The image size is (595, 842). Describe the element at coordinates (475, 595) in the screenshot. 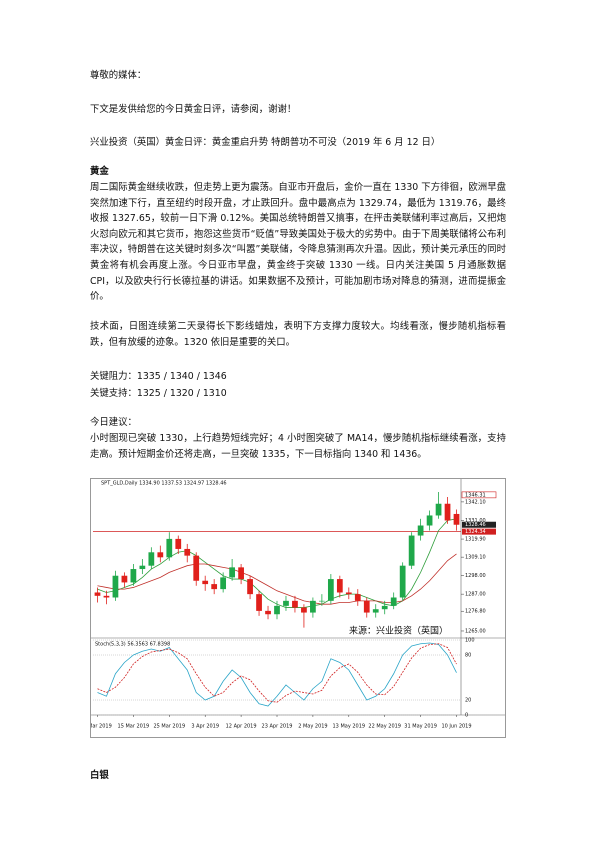

I see `y-tick-label: 1287.00` at that location.